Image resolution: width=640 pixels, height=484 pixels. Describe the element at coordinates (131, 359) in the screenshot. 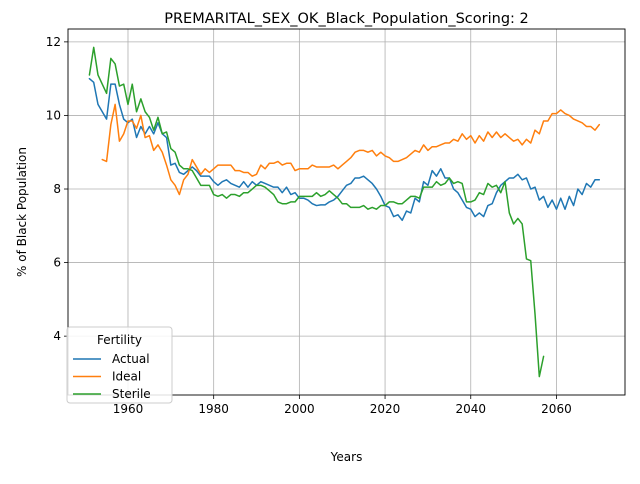

I see `legend-label-actual: Actual` at that location.